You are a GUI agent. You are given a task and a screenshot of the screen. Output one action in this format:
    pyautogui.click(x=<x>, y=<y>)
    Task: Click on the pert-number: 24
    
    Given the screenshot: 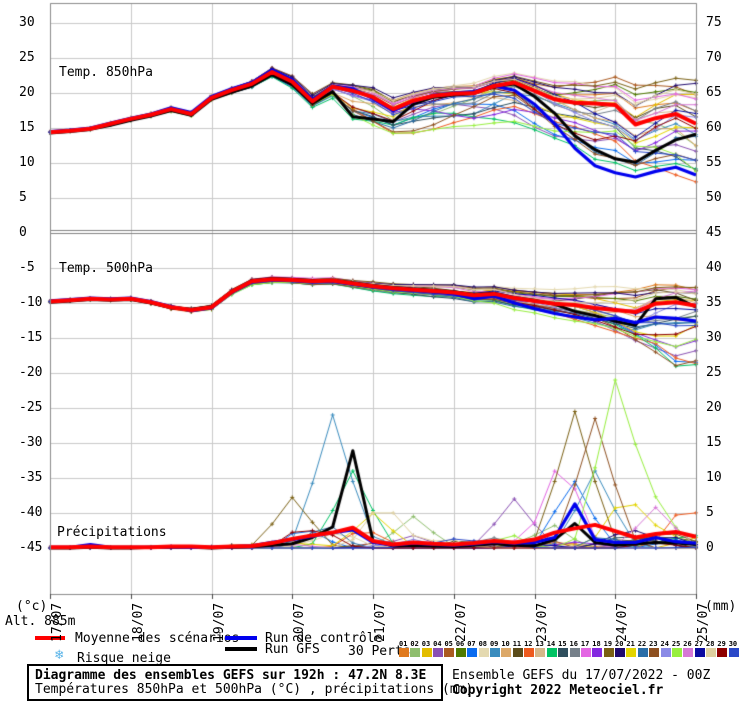 What is the action you would take?
    pyautogui.click(x=664, y=644)
    